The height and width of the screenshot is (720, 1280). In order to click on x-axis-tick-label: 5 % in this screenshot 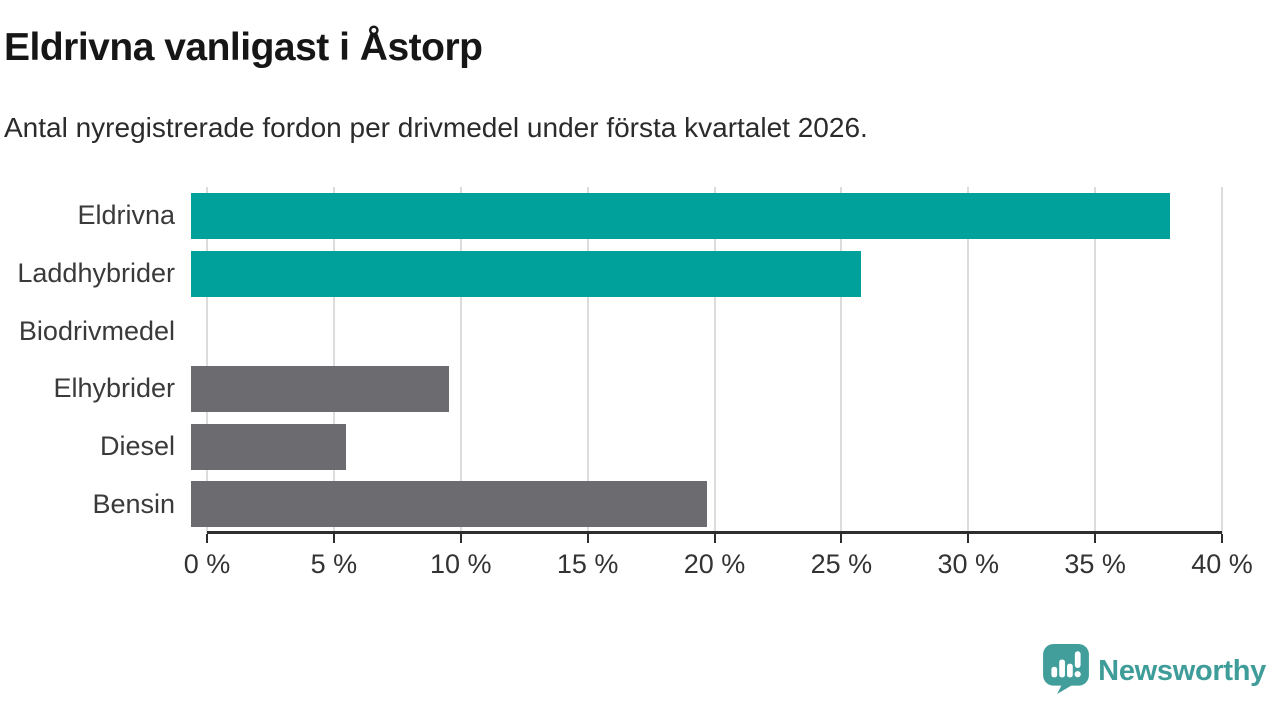, I will do `click(334, 564)`.